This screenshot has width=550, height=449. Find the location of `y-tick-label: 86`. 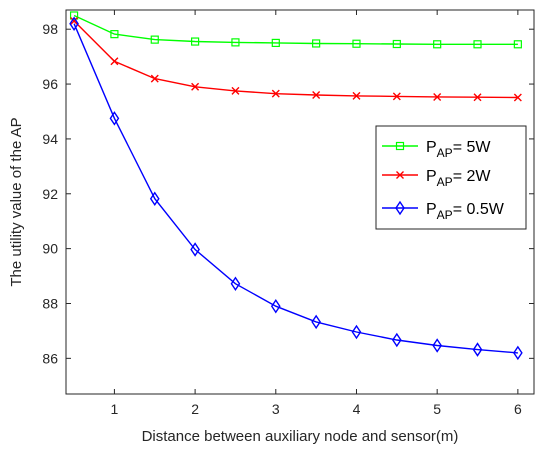

y-tick-label: 86 is located at coordinates (50, 358).